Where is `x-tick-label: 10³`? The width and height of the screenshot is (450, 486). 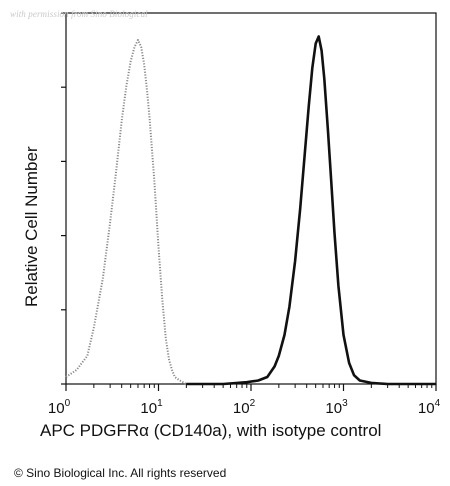
x-tick-label: 10³ is located at coordinates (336, 407).